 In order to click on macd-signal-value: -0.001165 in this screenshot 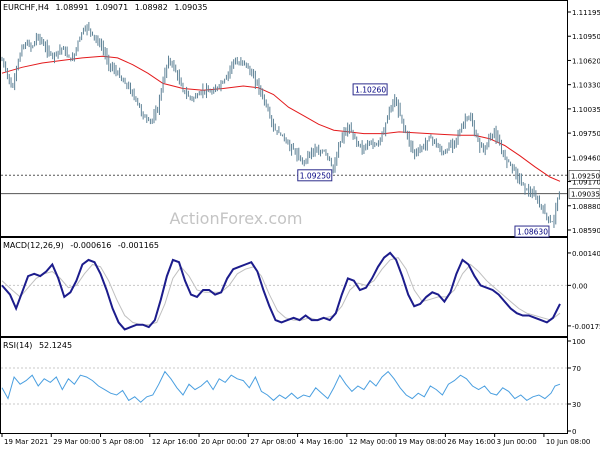, I will do `click(138, 245)`.